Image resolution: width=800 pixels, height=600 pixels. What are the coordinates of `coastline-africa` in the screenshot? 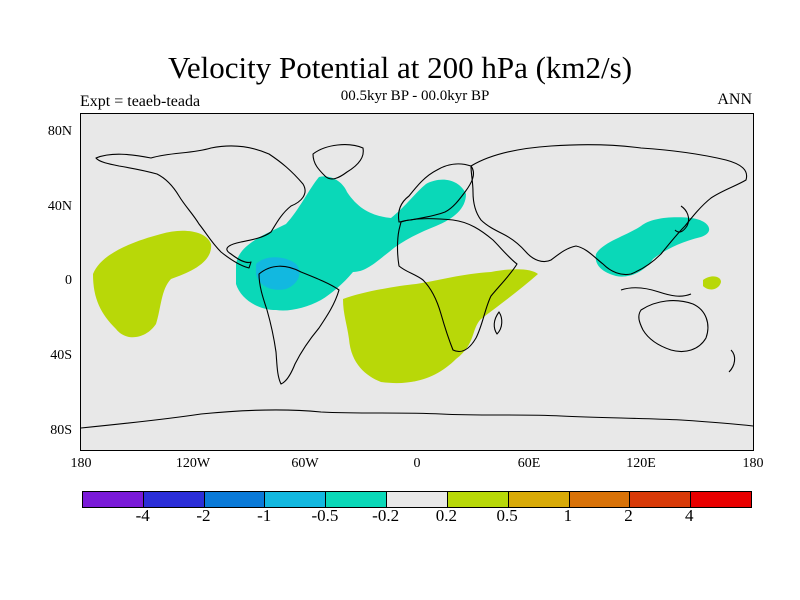 It's located at (457, 285).